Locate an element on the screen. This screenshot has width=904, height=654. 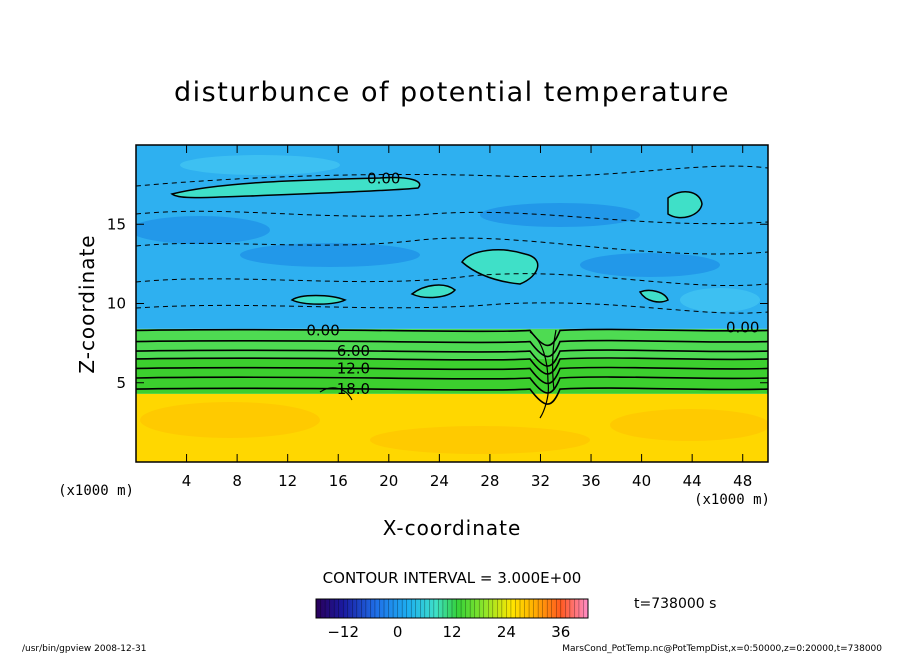
x-tick-label-48: 48 is located at coordinates (742, 481).